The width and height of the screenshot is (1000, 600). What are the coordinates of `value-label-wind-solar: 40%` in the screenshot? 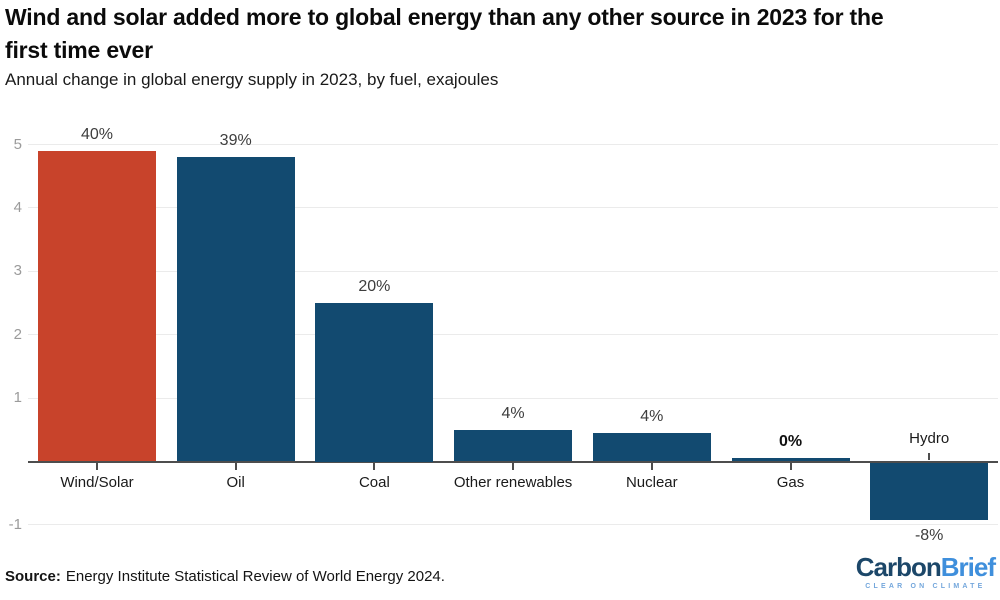 It's located at (97, 134).